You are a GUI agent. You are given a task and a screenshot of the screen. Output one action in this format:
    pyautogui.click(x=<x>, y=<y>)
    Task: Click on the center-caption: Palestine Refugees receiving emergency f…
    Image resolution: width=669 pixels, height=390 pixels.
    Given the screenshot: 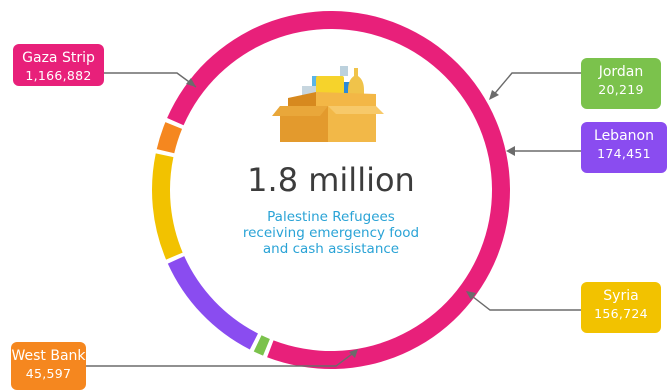 What is the action you would take?
    pyautogui.click(x=331, y=233)
    